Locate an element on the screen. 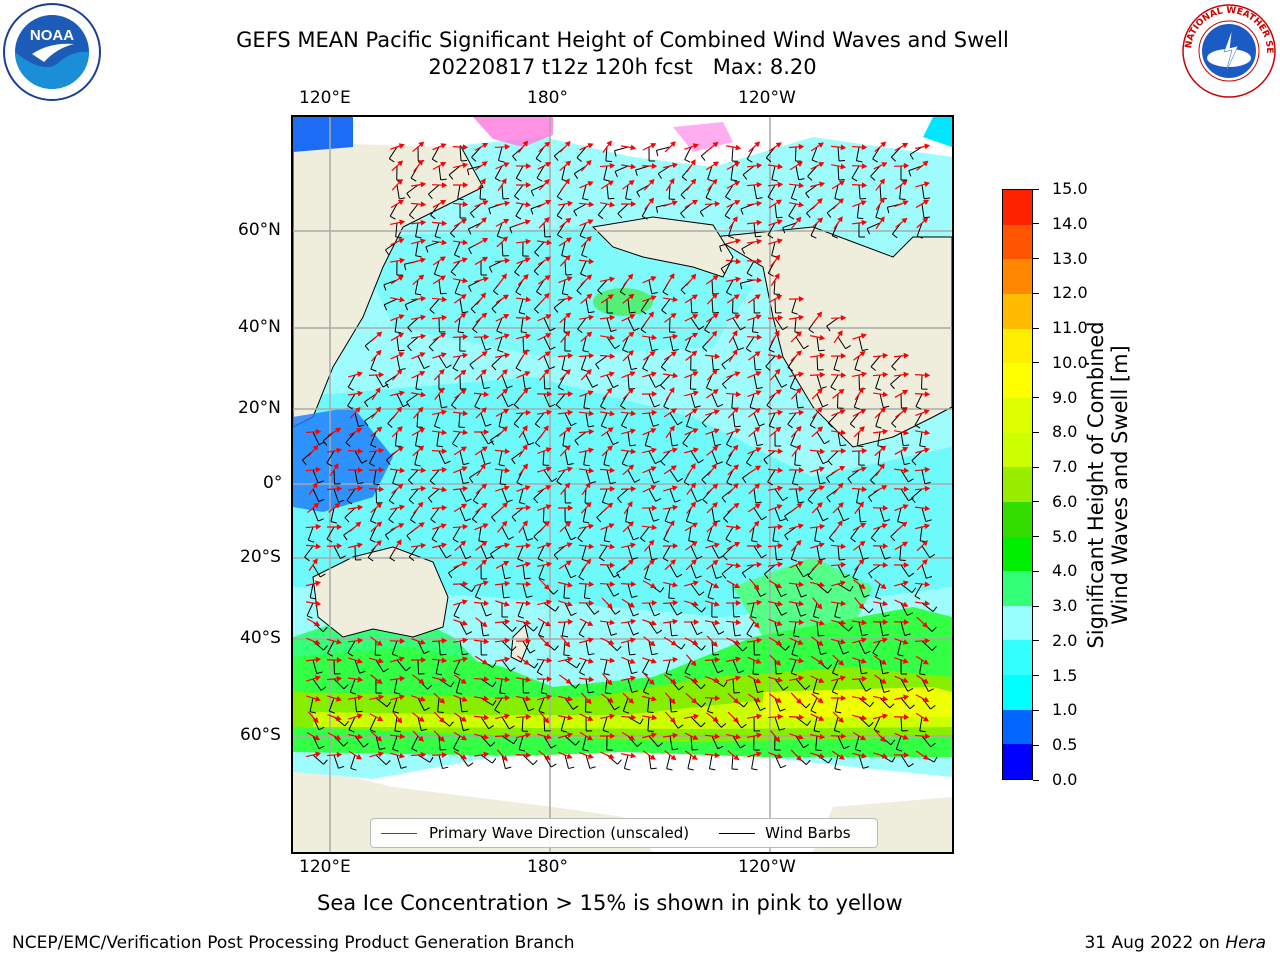 The width and height of the screenshot is (1280, 960). colorbar-tick-label: 5.0 is located at coordinates (1065, 536).